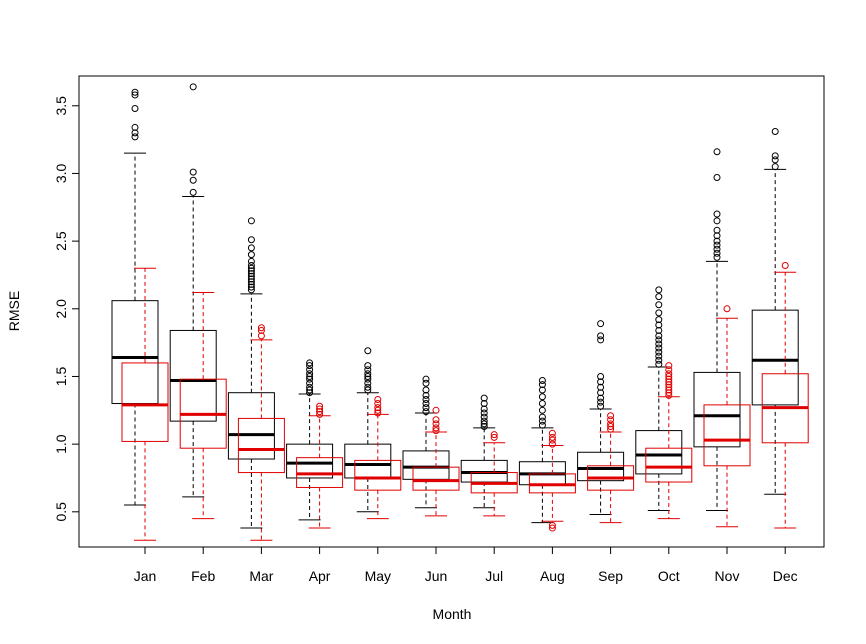 The height and width of the screenshot is (644, 866). What do you see at coordinates (669, 576) in the screenshot?
I see `x-tick-label: Oct` at bounding box center [669, 576].